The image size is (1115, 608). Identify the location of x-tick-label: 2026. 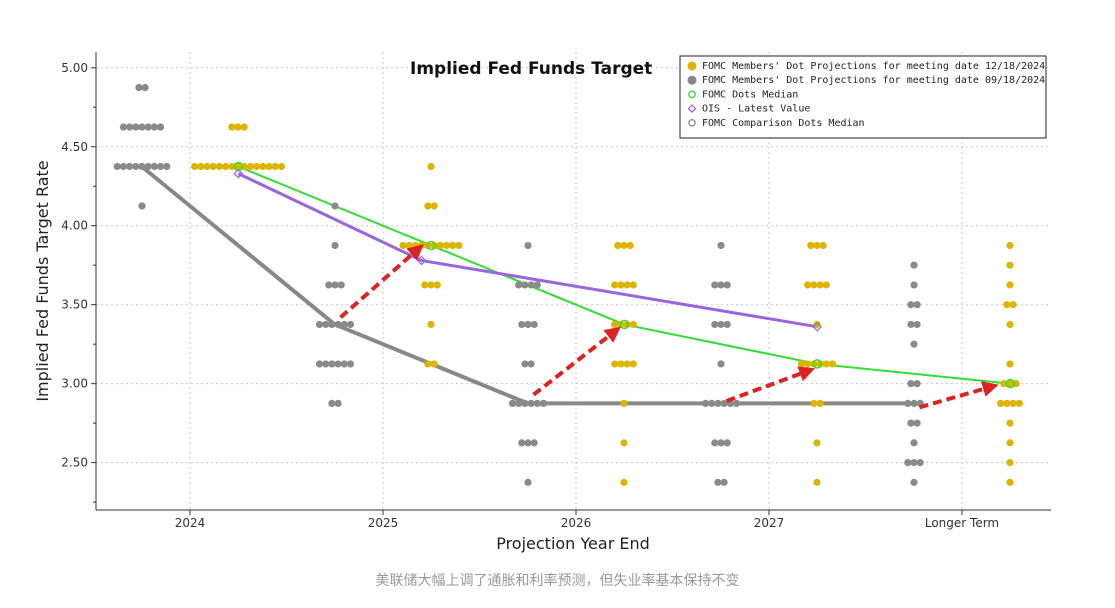
(576, 523).